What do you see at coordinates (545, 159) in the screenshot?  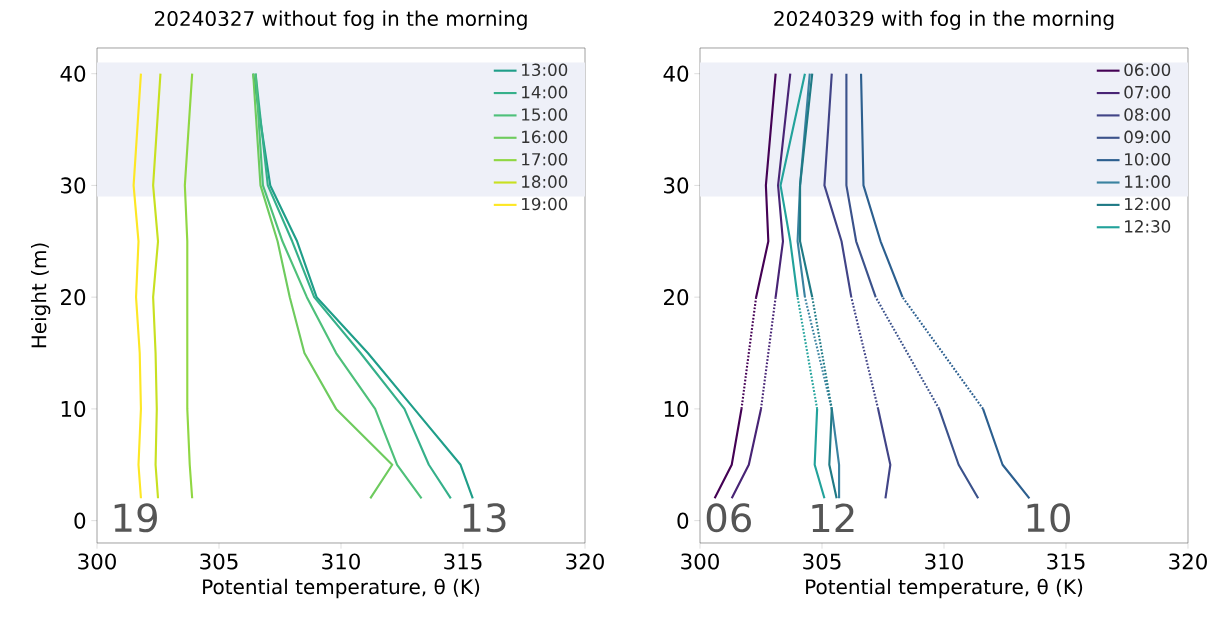 I see `legend-label: 17:00` at bounding box center [545, 159].